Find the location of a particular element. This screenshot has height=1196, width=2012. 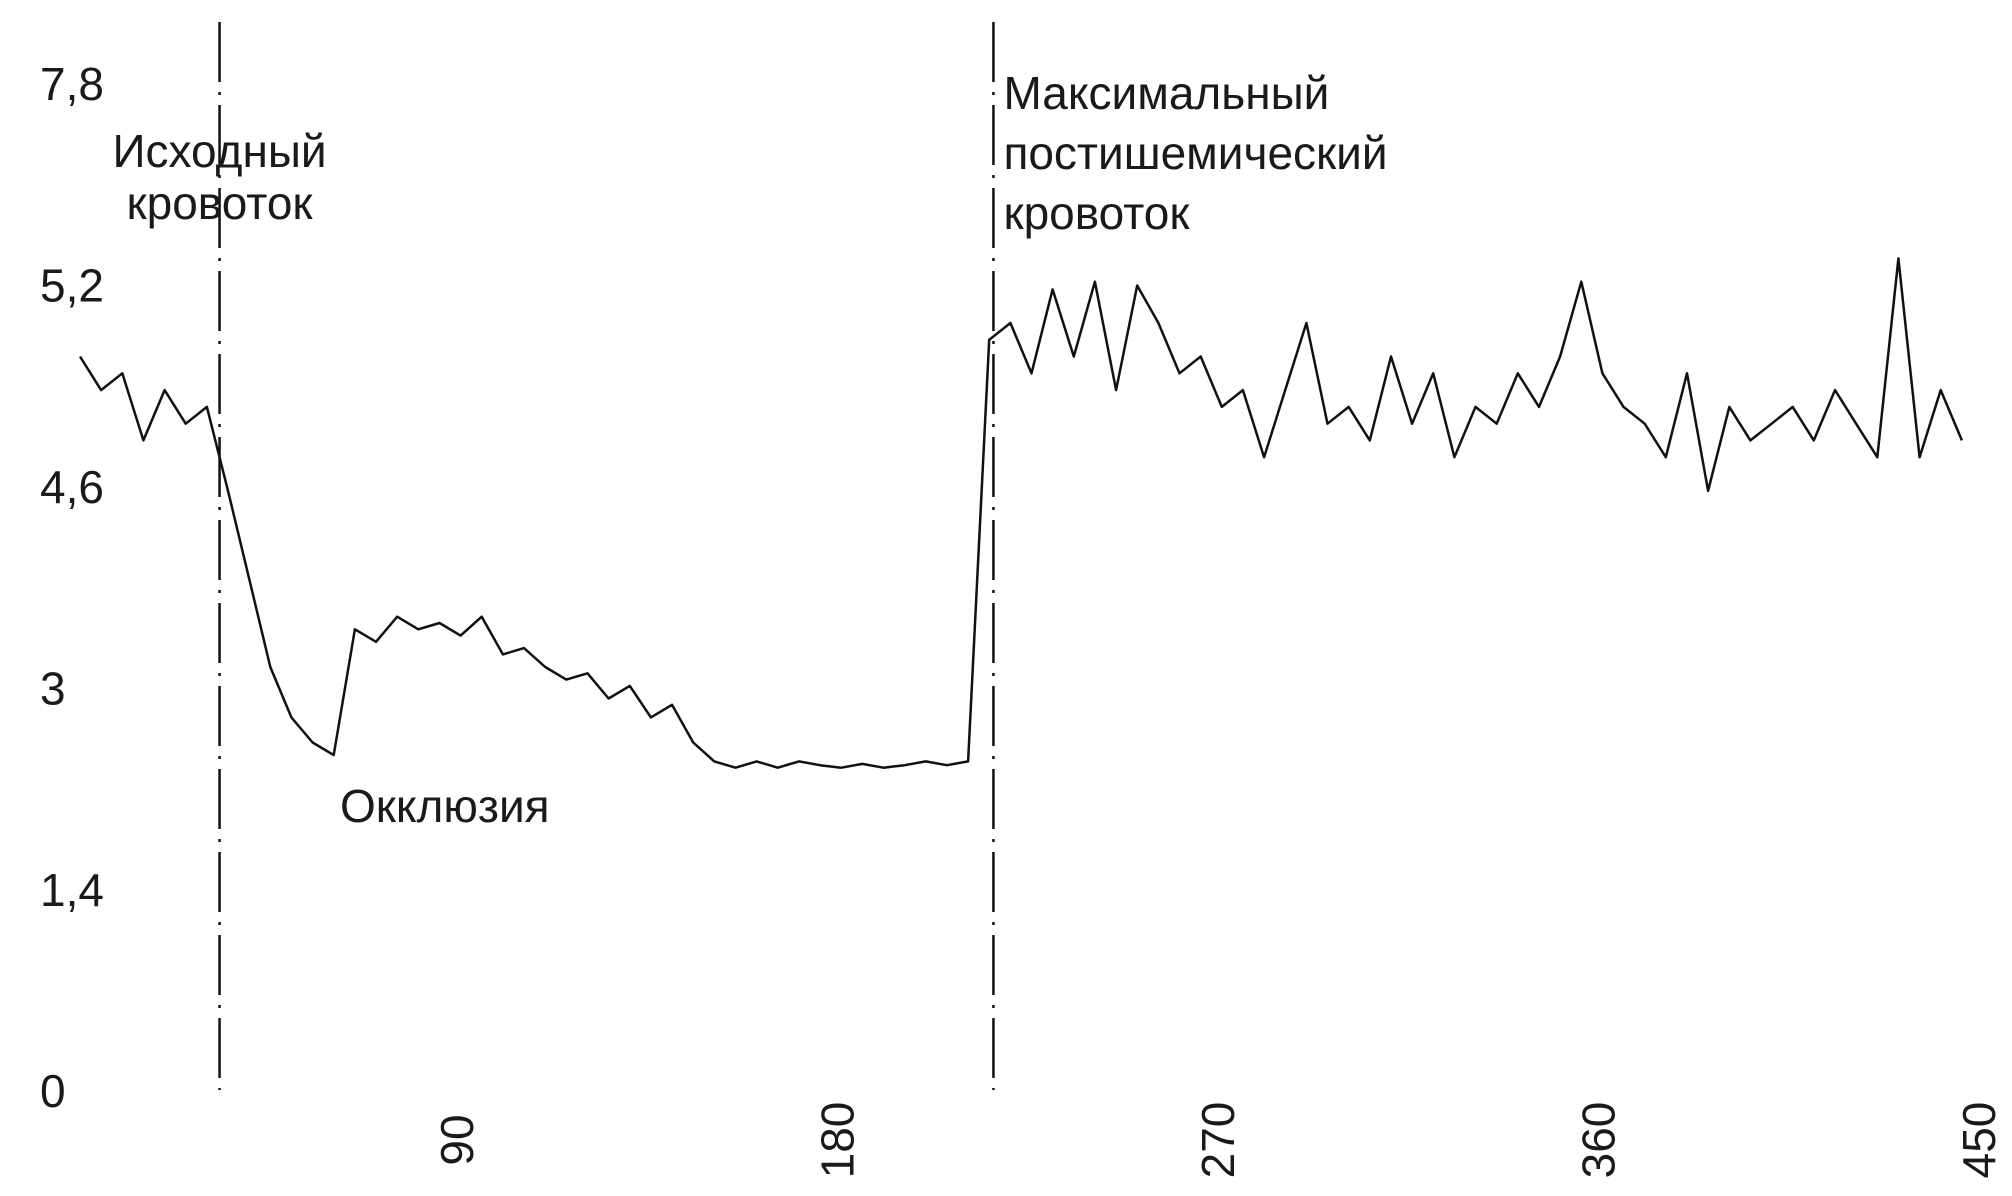

x-tick-label: 90 is located at coordinates (457, 1139).